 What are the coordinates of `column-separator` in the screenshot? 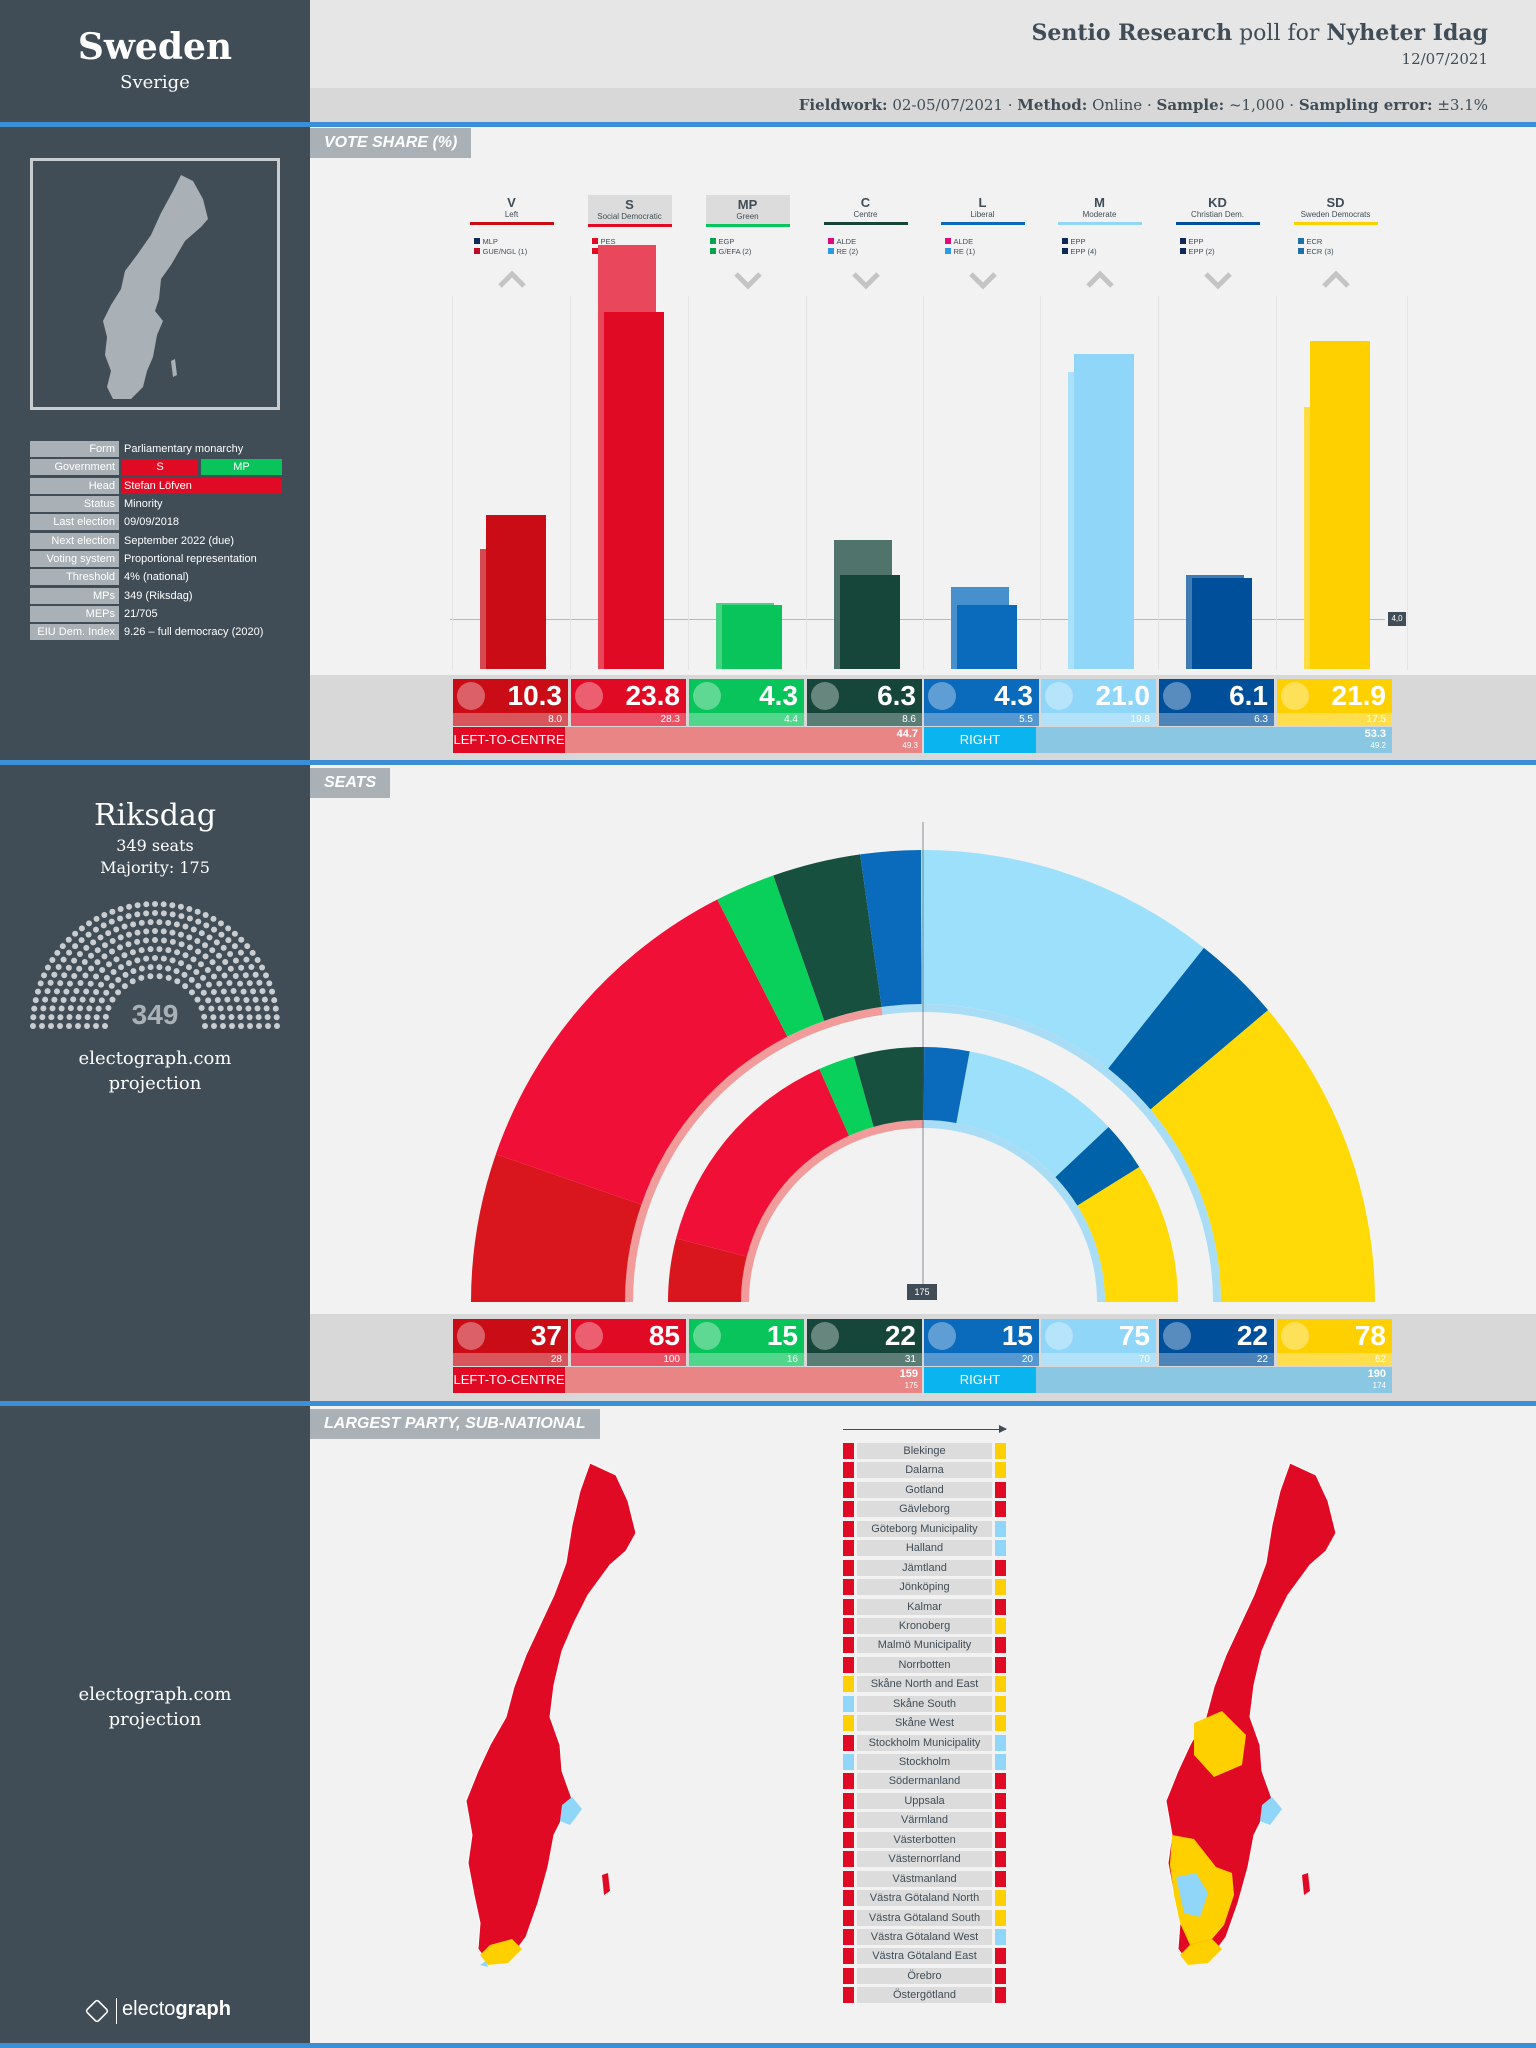 It's located at (570, 483).